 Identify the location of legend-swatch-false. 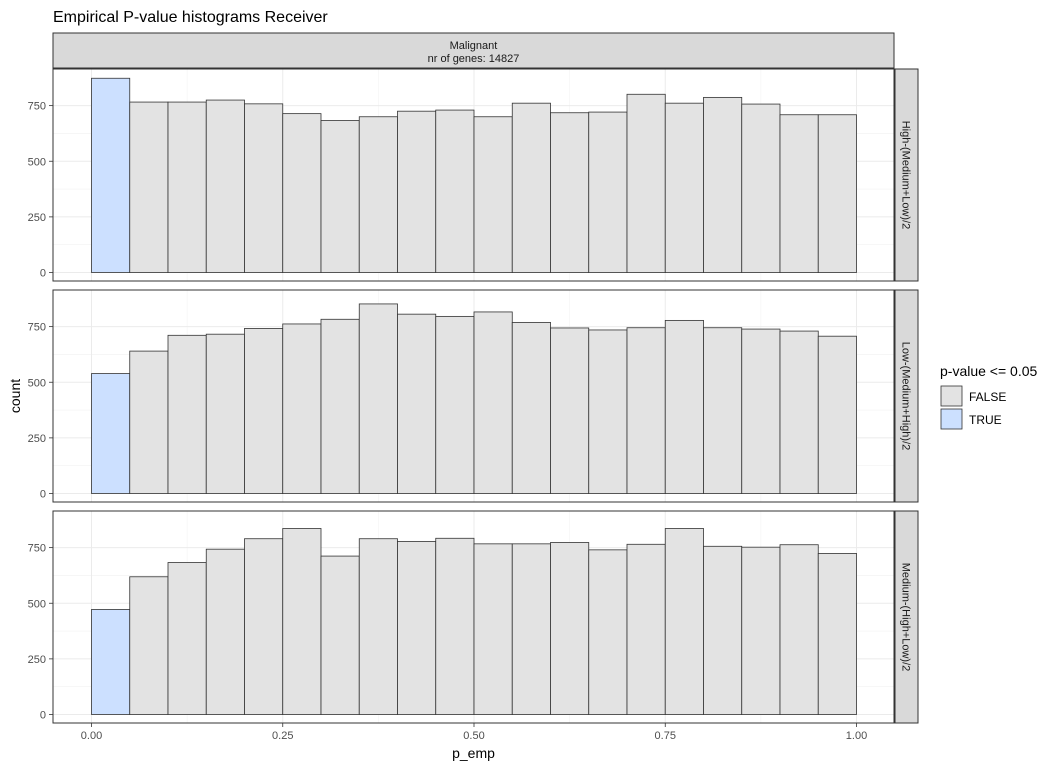
(951, 396).